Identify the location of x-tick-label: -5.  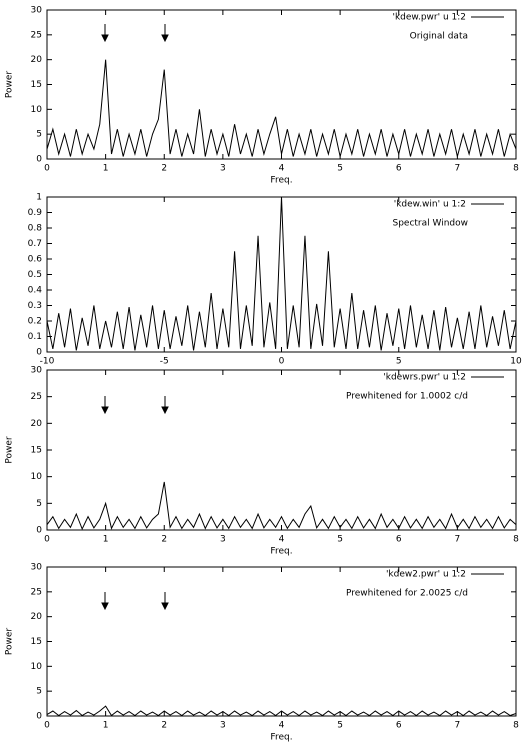
(164, 362).